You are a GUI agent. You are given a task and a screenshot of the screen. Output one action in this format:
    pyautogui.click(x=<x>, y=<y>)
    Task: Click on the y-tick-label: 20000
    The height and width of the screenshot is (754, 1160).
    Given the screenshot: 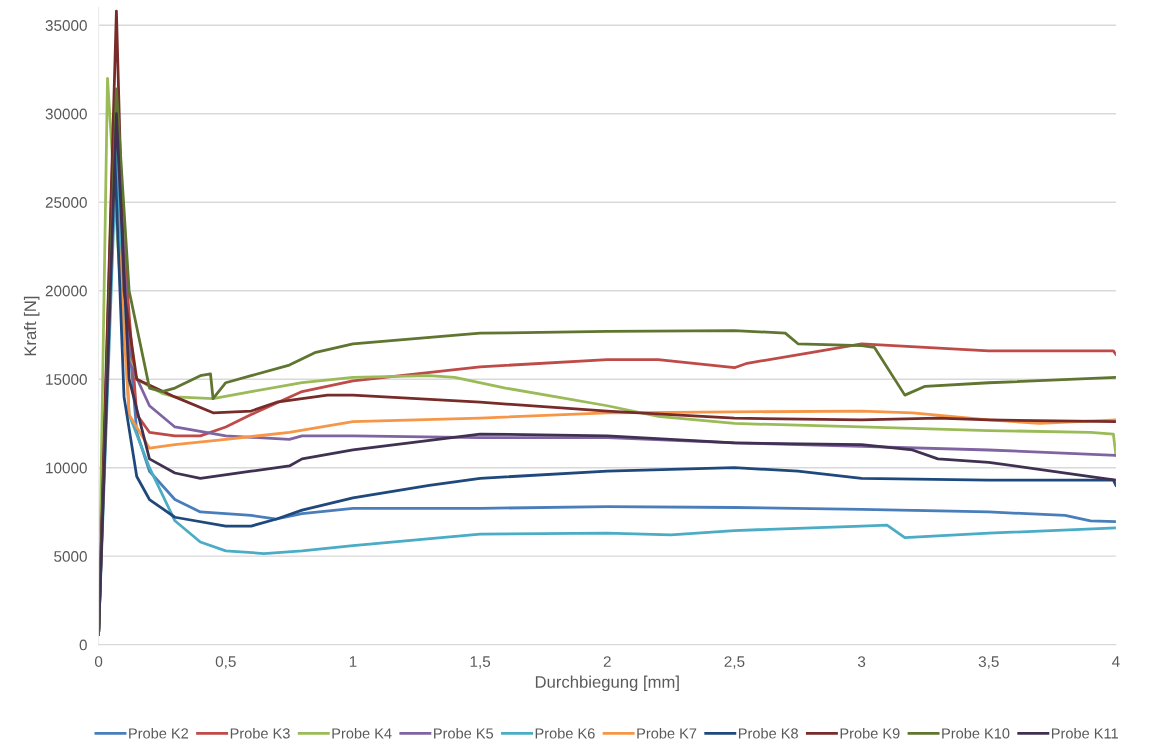 What is the action you would take?
    pyautogui.click(x=66, y=291)
    